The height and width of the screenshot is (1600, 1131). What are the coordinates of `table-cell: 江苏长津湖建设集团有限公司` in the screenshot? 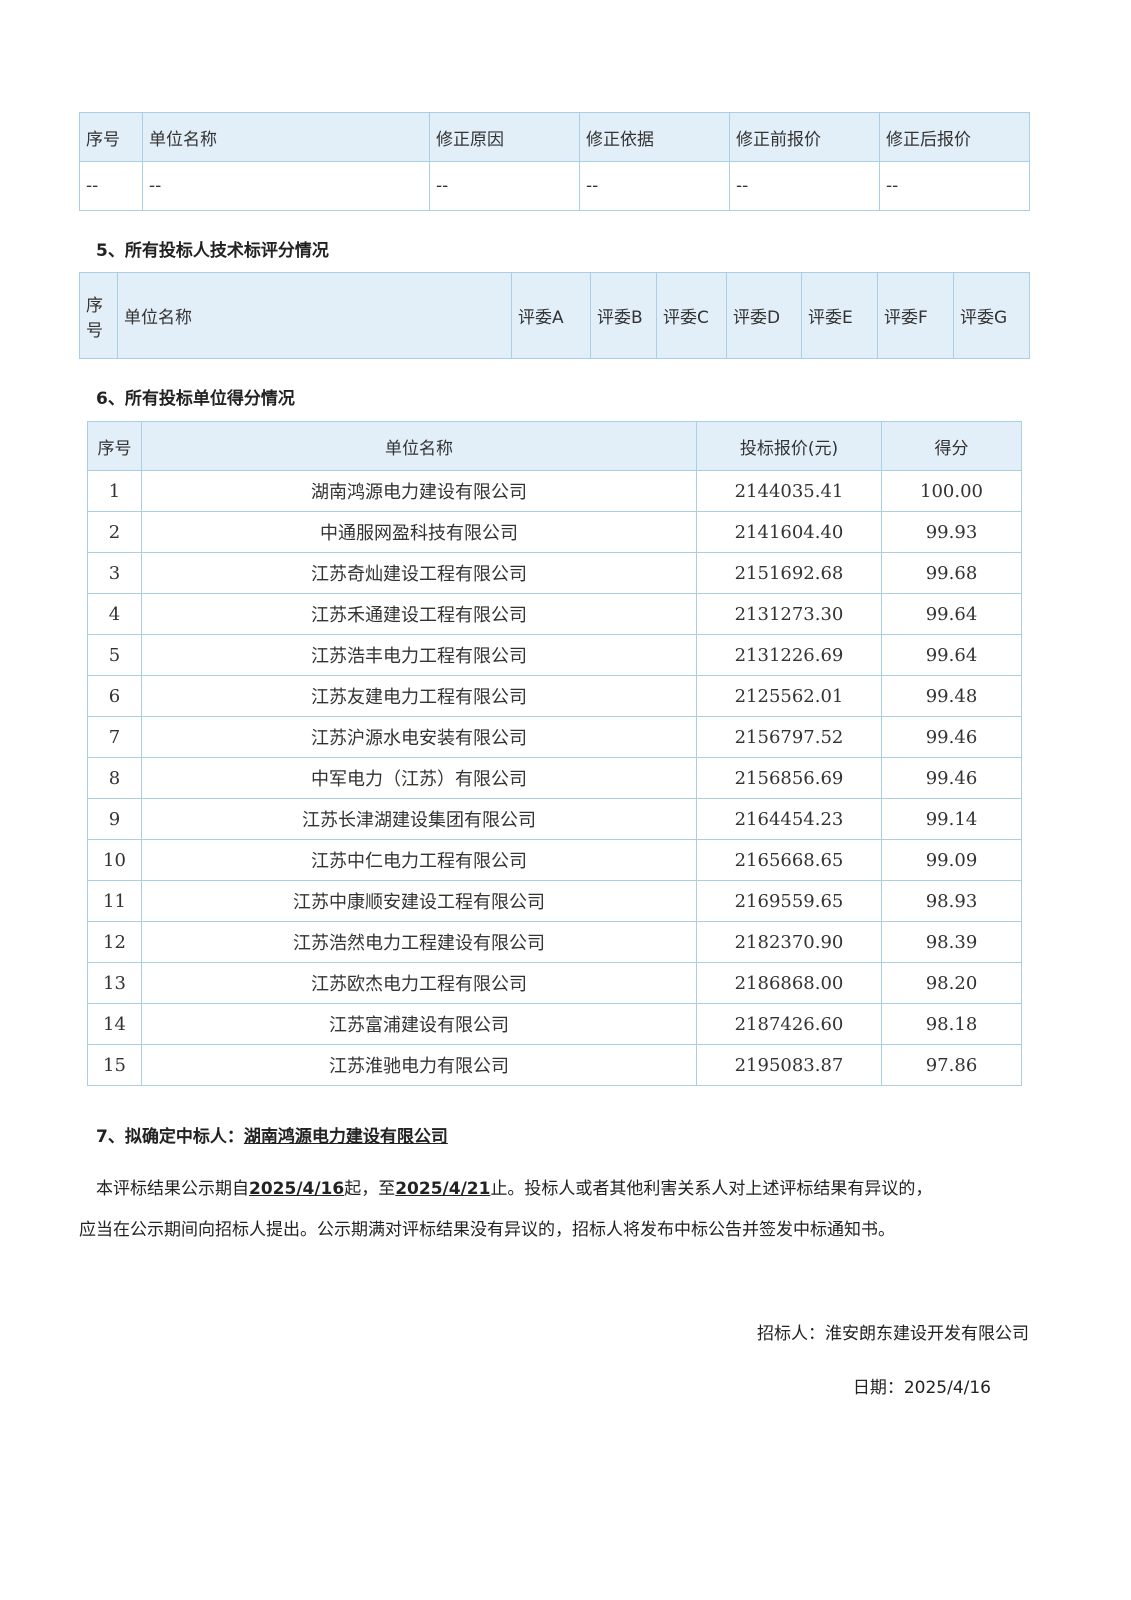 It's located at (419, 819).